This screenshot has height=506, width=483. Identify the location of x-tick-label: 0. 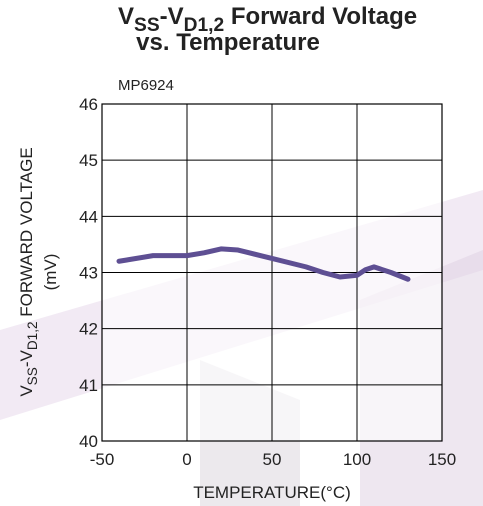
(186, 459).